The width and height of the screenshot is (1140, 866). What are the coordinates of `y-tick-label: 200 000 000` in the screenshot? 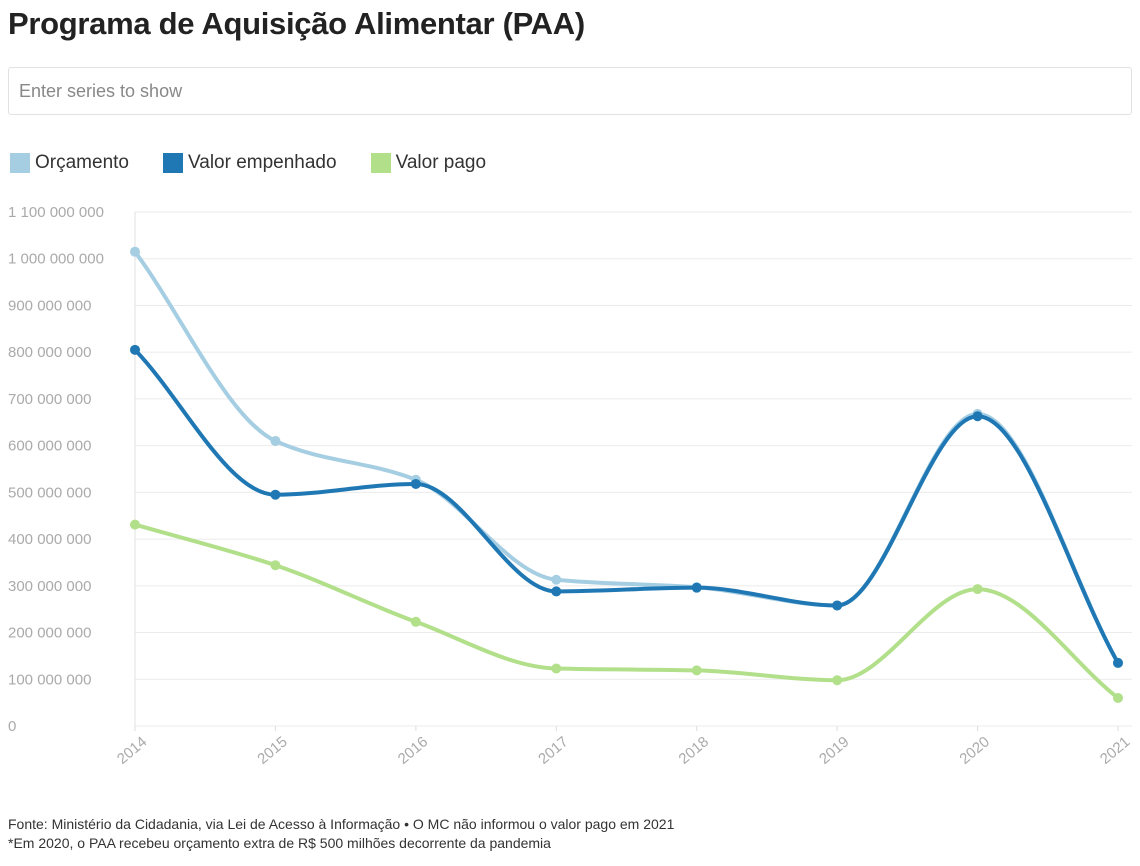 It's located at (49, 633).